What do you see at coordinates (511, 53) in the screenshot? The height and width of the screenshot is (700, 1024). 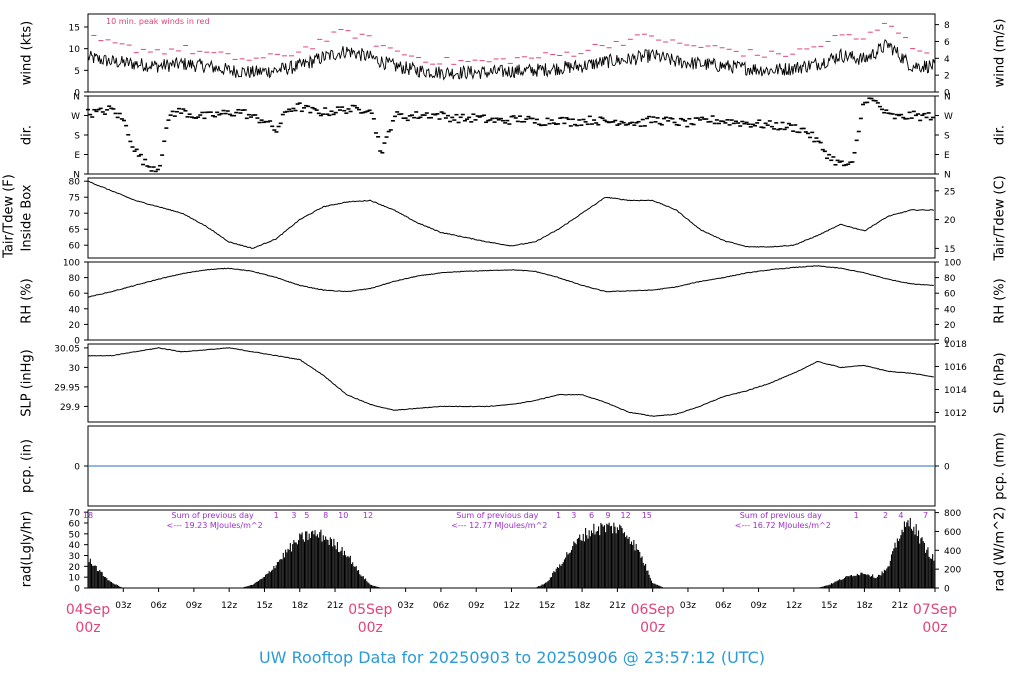 I see `wind-frame` at bounding box center [511, 53].